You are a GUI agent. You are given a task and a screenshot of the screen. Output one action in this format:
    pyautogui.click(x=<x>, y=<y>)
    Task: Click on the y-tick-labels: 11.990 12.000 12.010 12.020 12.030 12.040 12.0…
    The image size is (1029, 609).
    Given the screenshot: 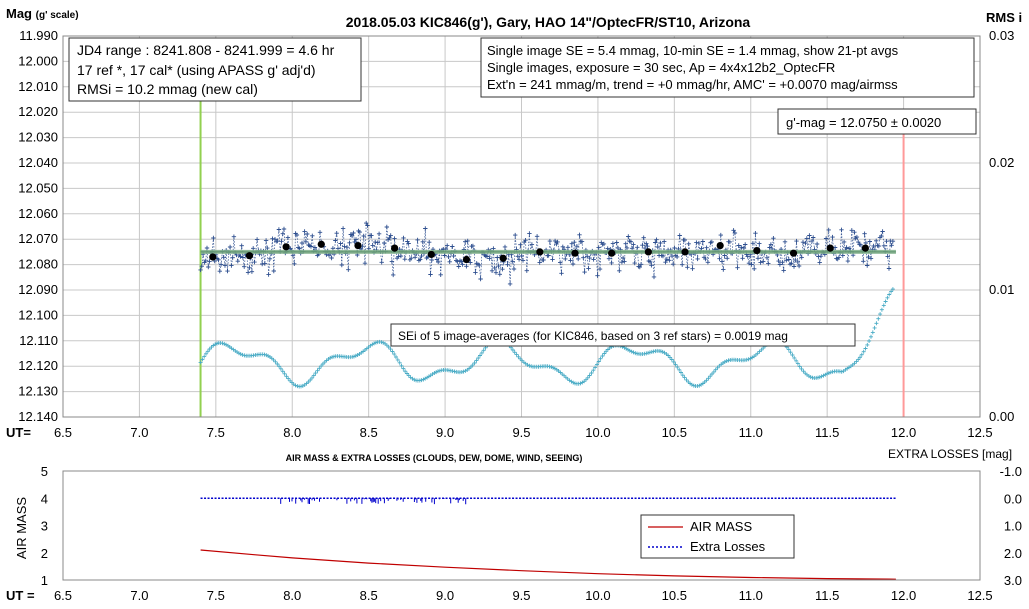 What is the action you would take?
    pyautogui.click(x=38, y=226)
    